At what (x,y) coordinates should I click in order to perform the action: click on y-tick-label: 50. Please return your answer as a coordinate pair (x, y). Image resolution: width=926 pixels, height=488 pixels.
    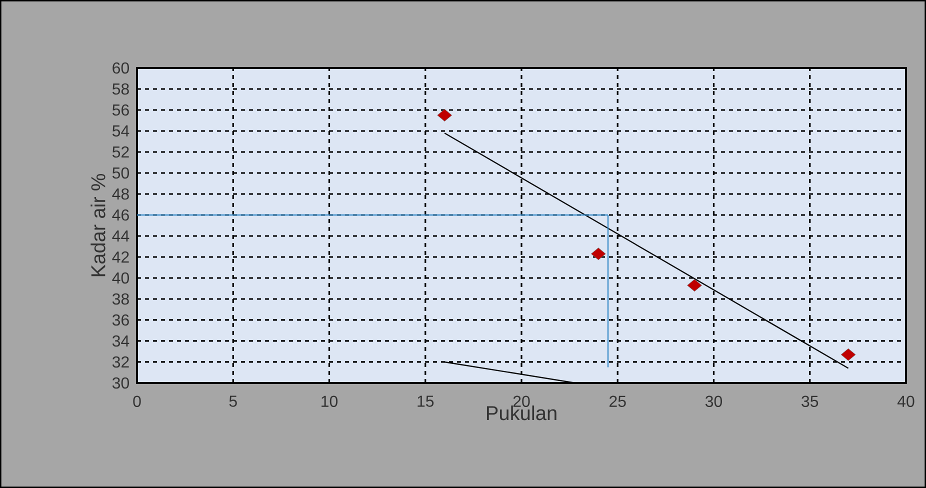
    Looking at the image, I should click on (121, 173).